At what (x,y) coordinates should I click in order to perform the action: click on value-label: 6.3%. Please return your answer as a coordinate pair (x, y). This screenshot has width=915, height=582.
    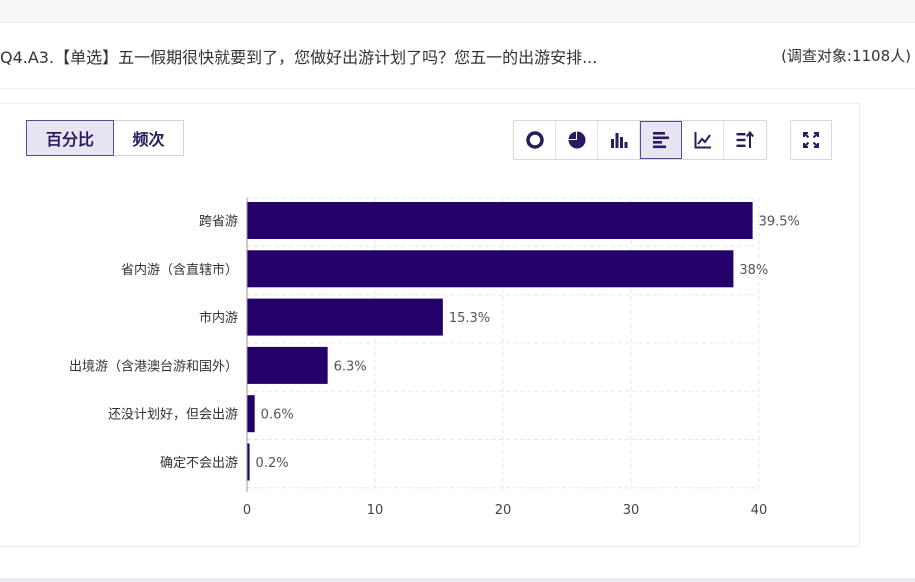
    Looking at the image, I should click on (350, 366).